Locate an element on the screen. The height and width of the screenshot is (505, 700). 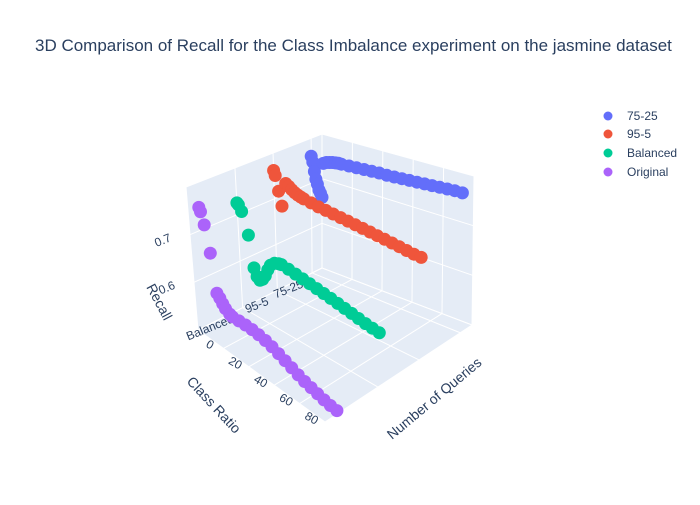
legend-label: 75-25 is located at coordinates (642, 116).